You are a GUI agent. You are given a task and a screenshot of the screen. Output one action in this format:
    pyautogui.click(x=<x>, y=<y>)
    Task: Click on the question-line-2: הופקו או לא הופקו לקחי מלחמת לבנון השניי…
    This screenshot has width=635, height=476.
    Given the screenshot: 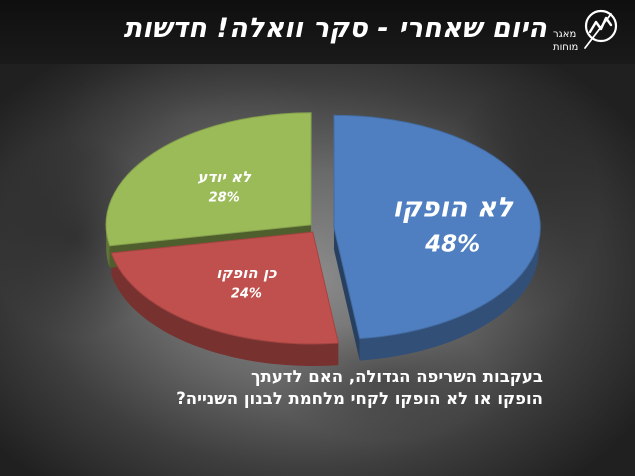 What is the action you would take?
    pyautogui.click(x=308, y=399)
    